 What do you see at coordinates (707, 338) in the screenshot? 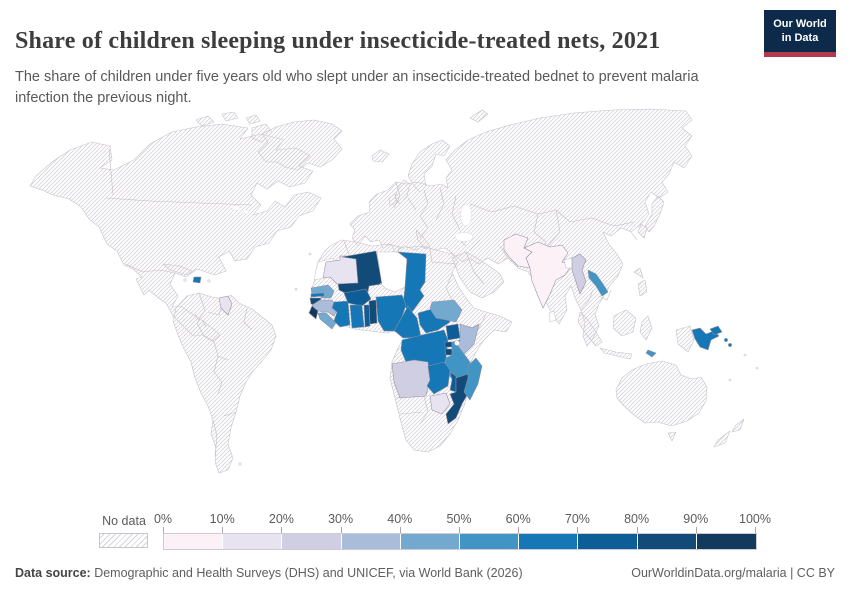
I see `country-papua-new-guinea` at bounding box center [707, 338].